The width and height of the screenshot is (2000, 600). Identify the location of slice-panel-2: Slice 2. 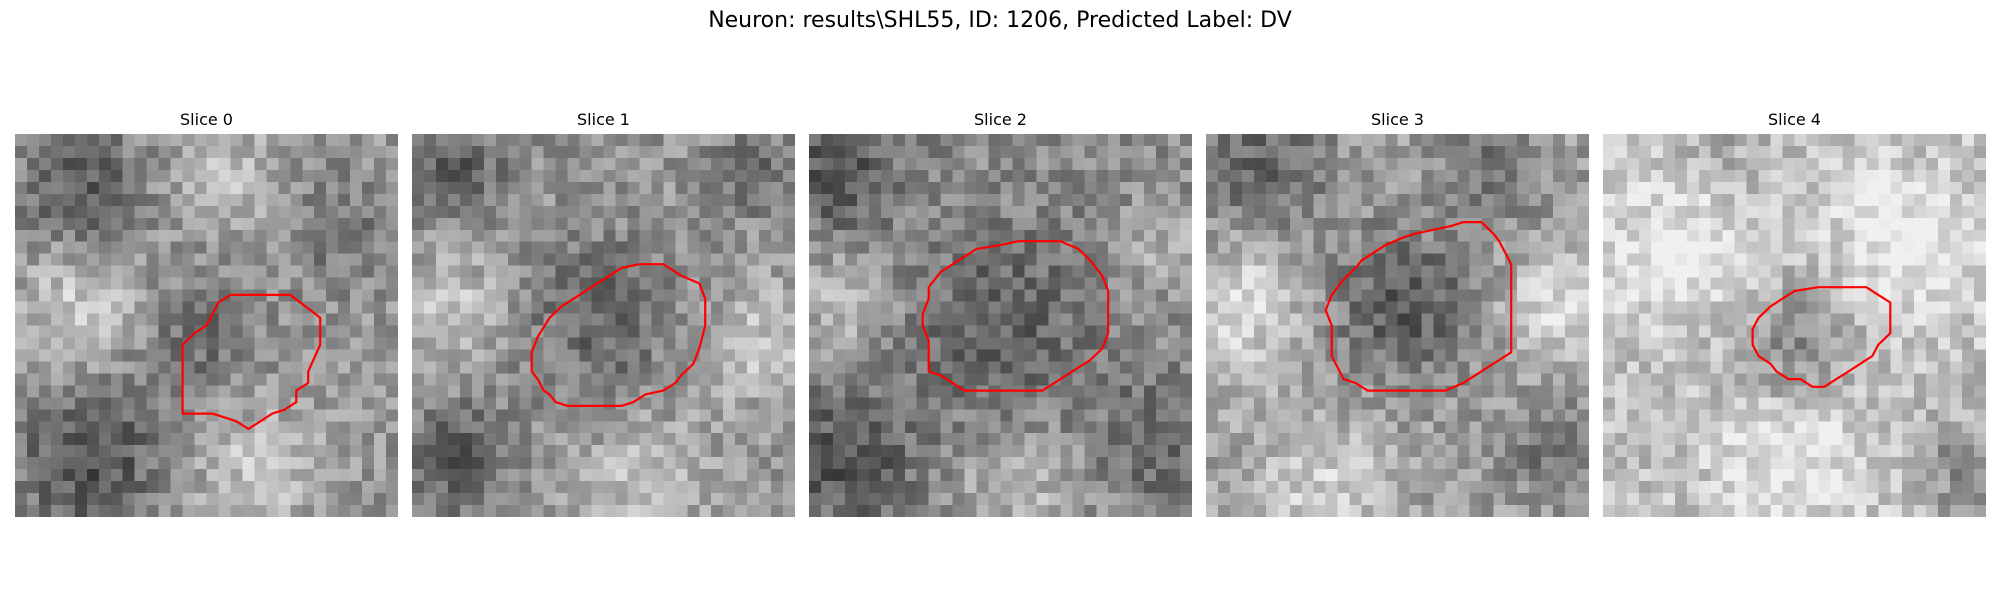
(1000, 313).